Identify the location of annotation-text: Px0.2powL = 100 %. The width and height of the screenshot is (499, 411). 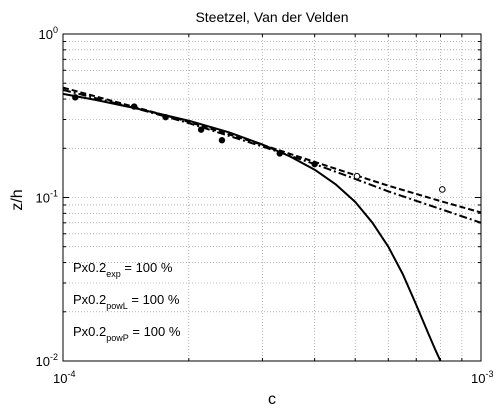
(126, 301).